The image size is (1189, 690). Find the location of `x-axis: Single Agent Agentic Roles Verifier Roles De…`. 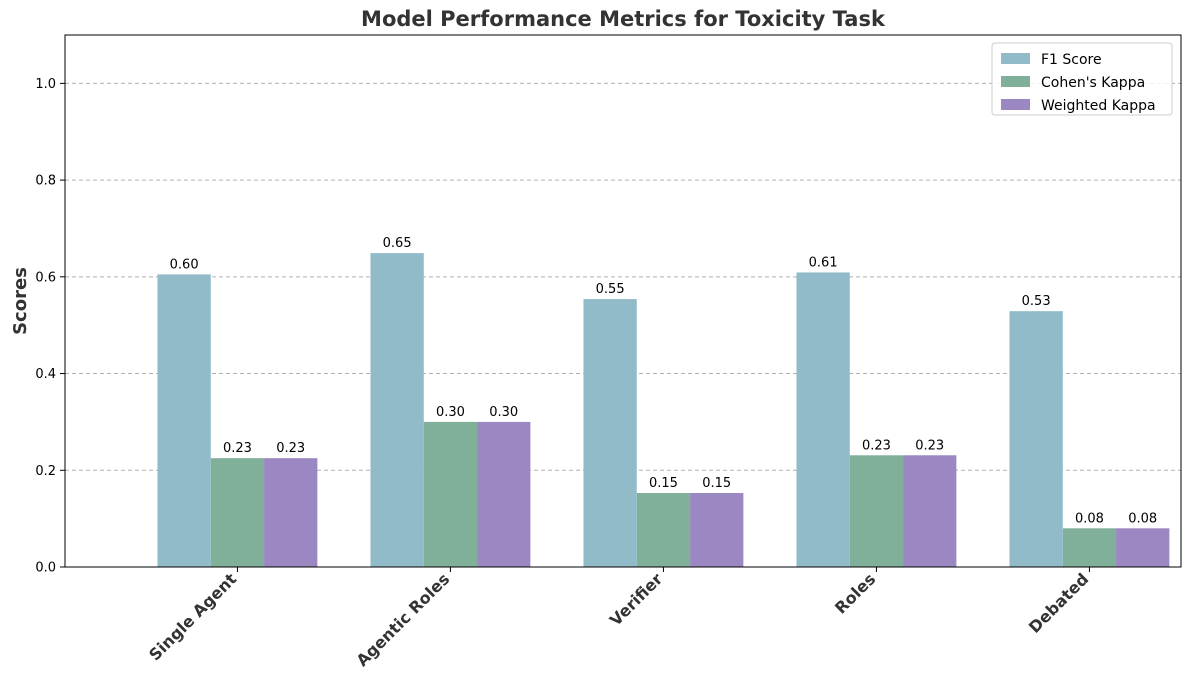

x-axis: Single Agent Agentic Roles Verifier Roles De… is located at coordinates (618, 618).